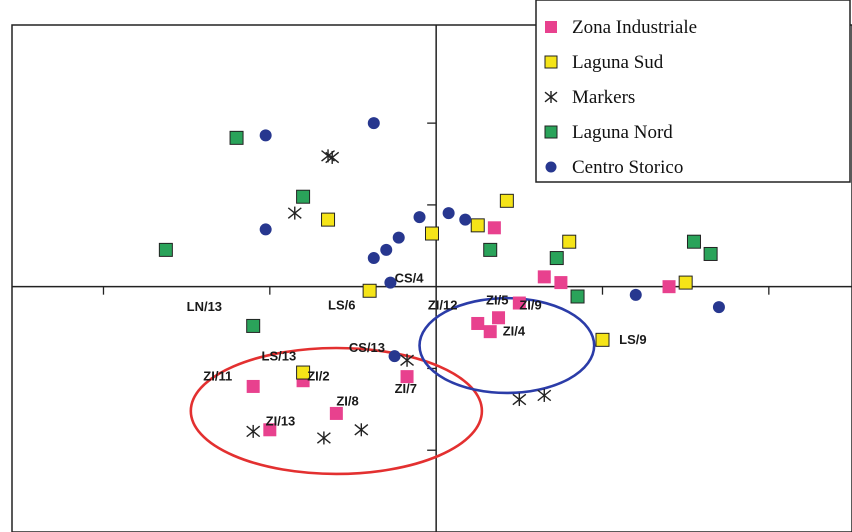 This screenshot has width=852, height=532. What do you see at coordinates (367, 347) in the screenshot?
I see `point-label: CS/13` at bounding box center [367, 347].